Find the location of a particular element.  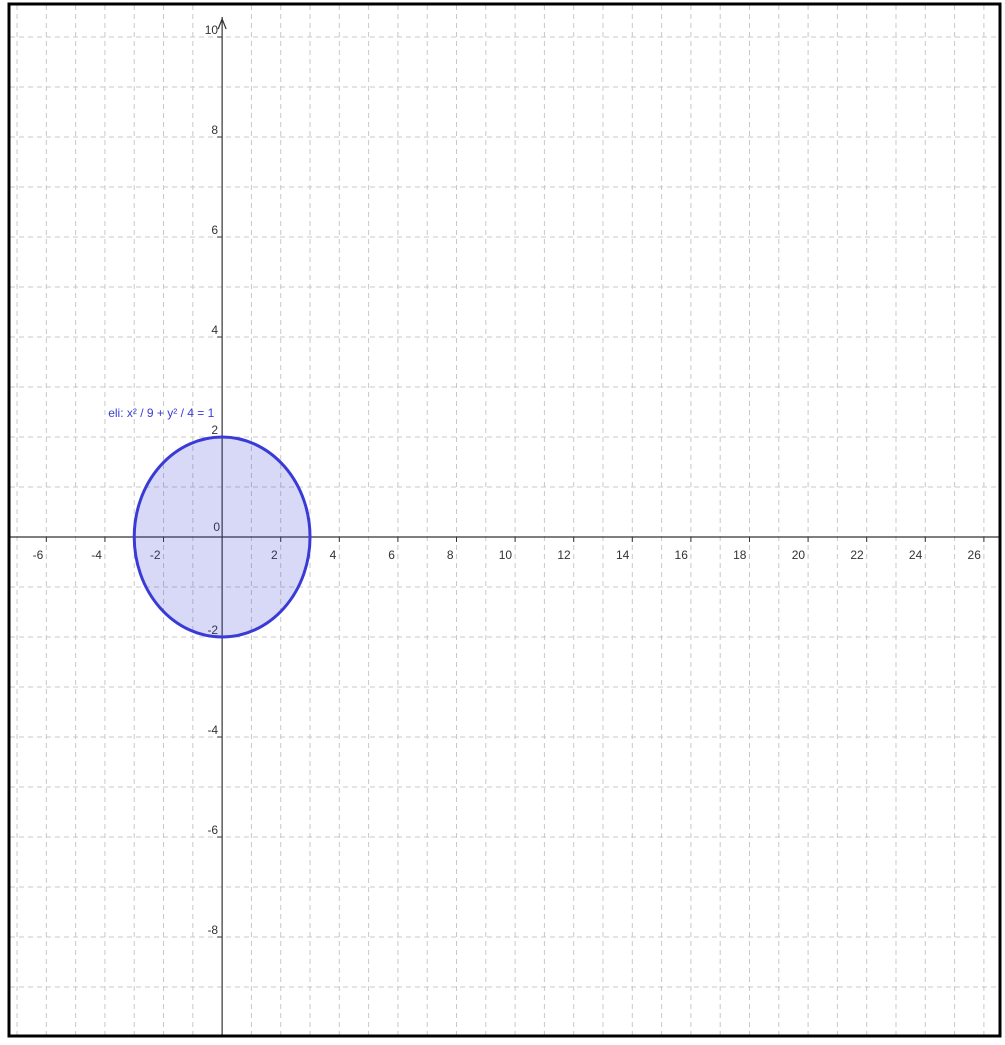

x-tick-label: 10 is located at coordinates (506, 555).